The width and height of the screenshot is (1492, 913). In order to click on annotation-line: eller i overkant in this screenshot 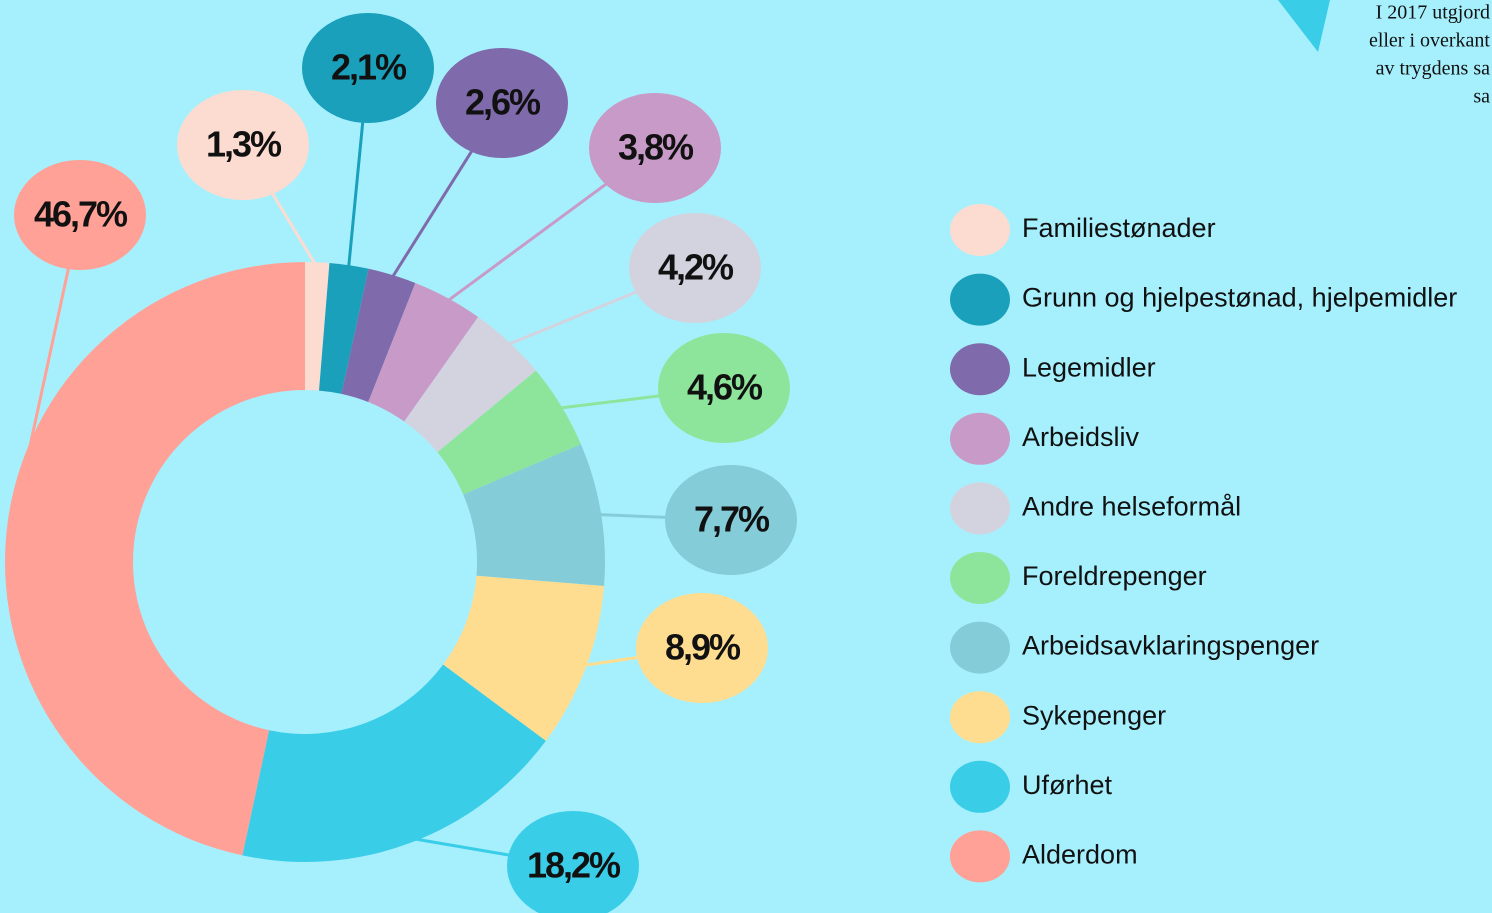, I will do `click(1429, 41)`.